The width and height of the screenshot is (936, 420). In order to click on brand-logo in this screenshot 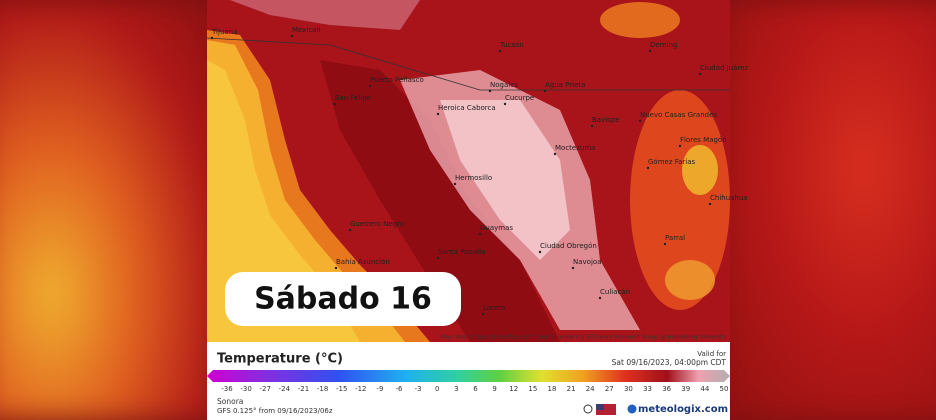, I will do `click(632, 409)`.